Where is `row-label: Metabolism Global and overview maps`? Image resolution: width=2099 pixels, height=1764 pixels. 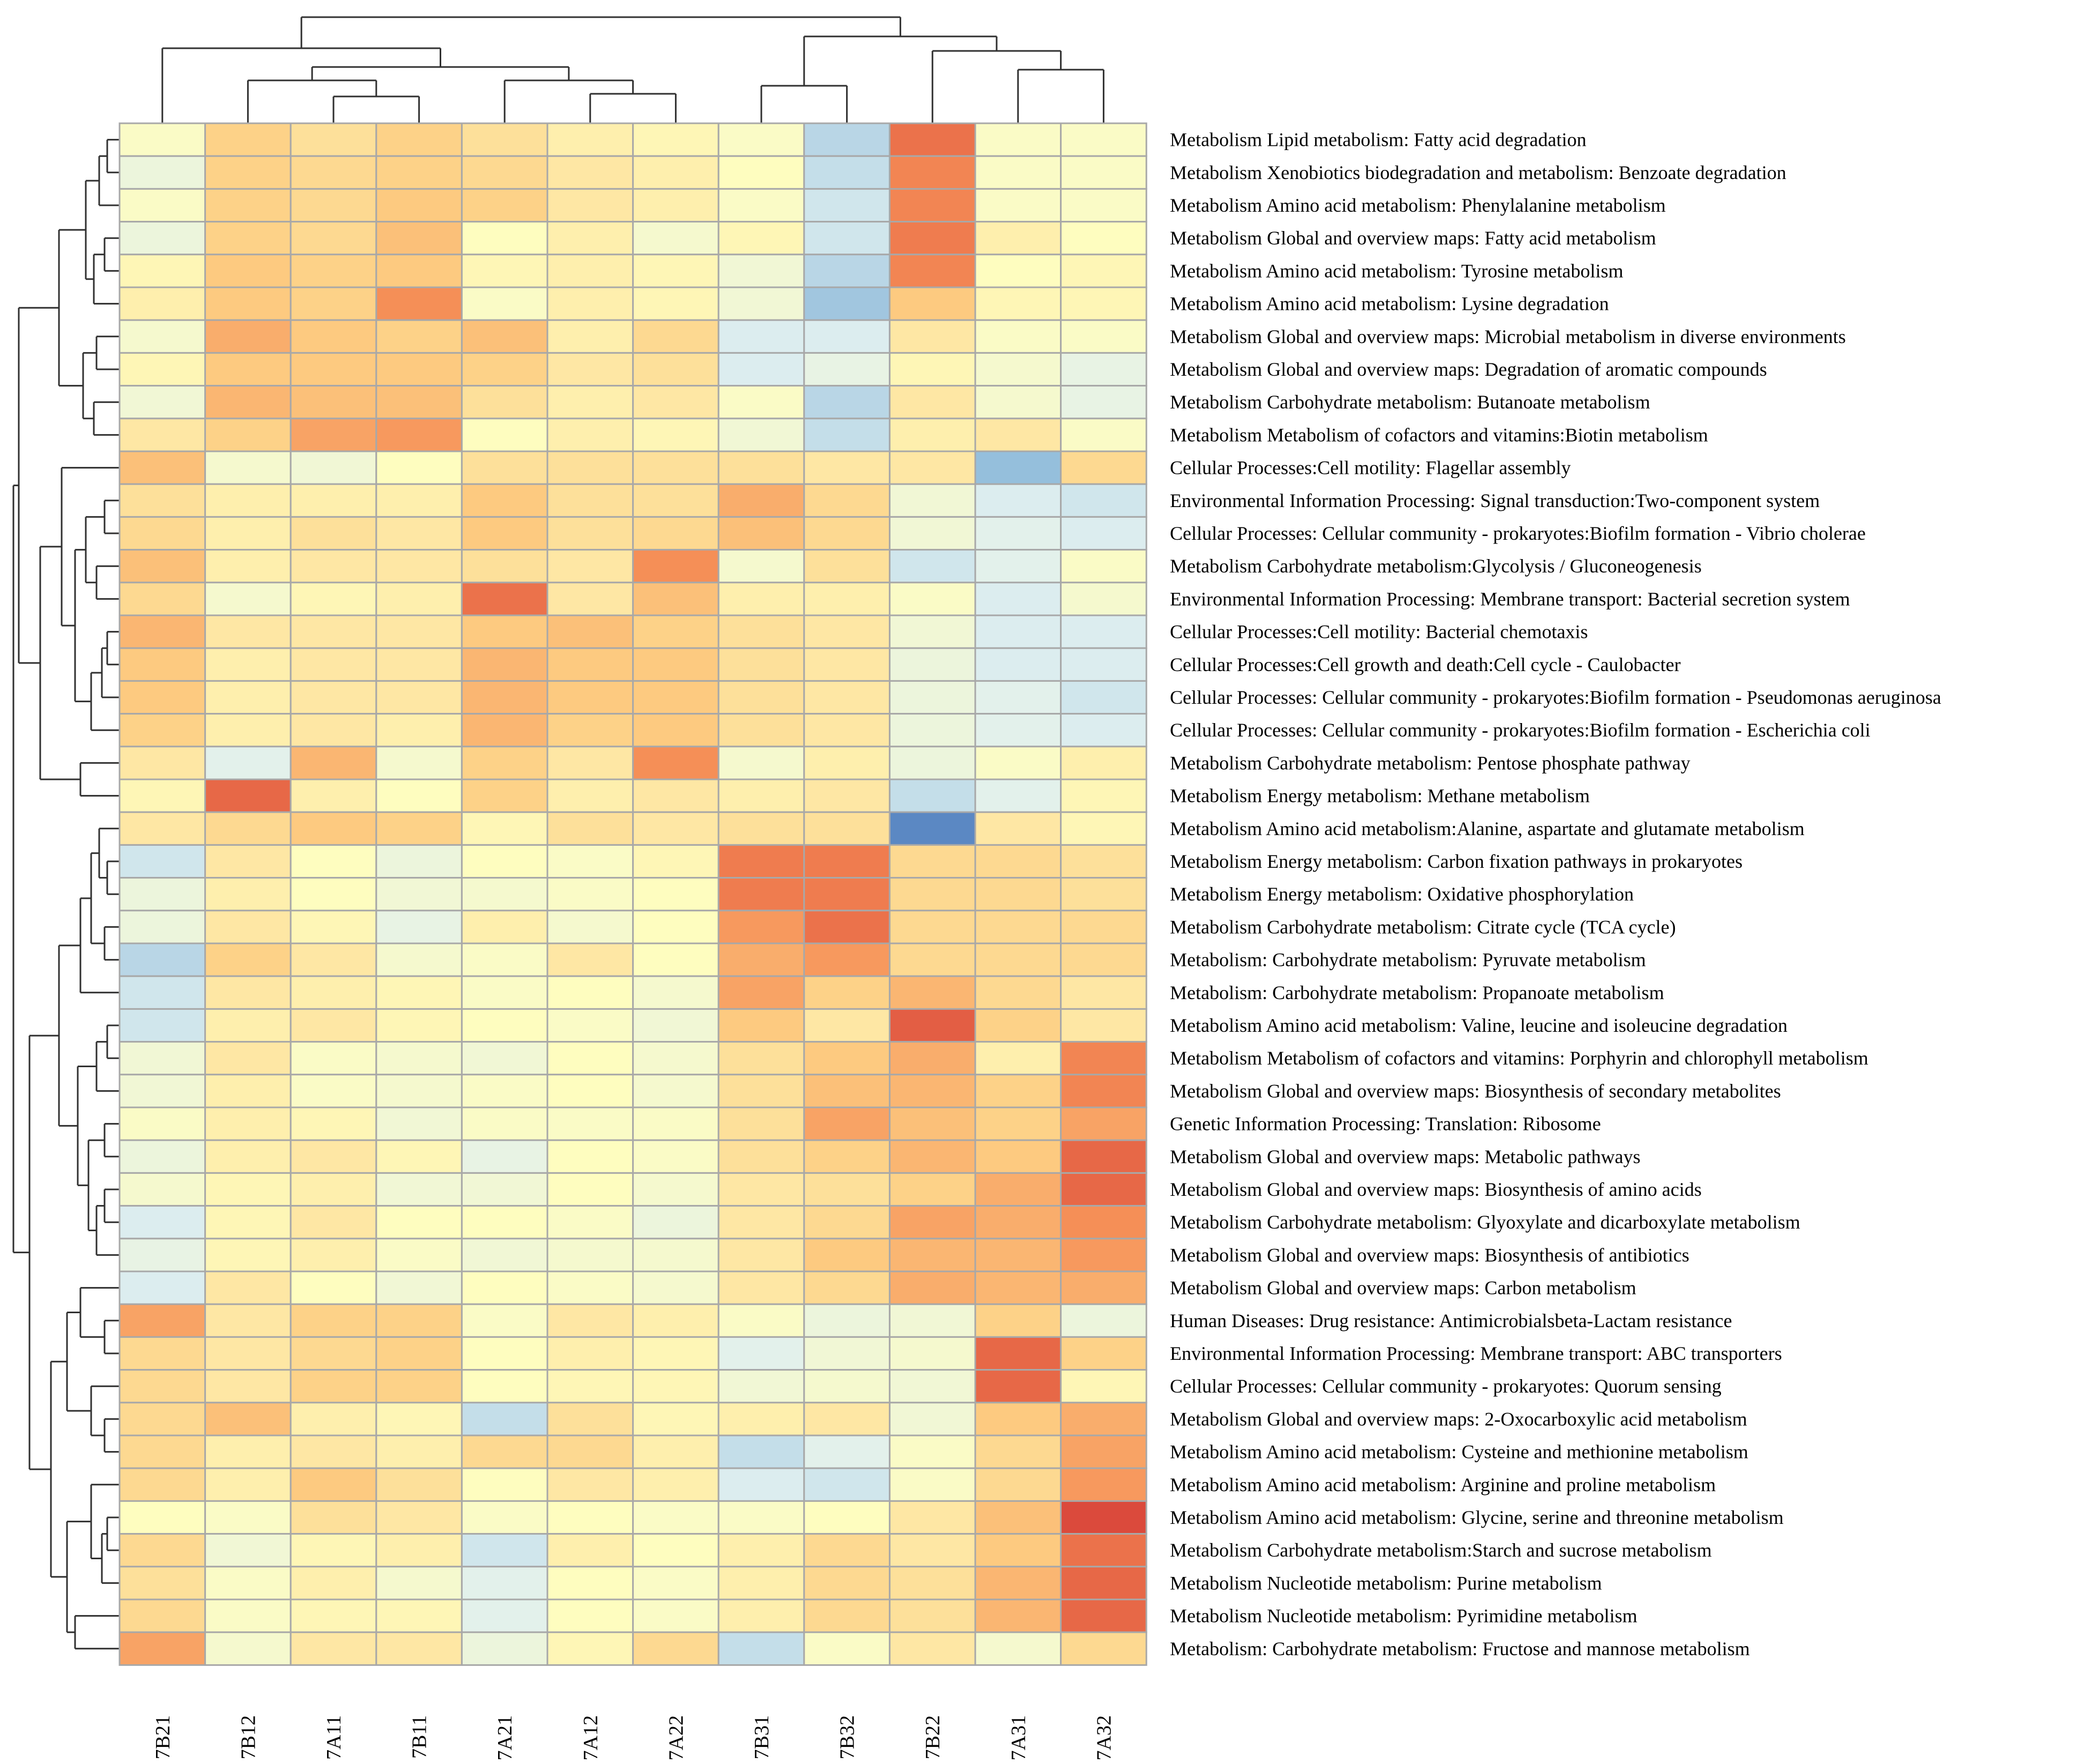
row-label: Metabolism Global and overview maps is located at coordinates (1405, 1156).